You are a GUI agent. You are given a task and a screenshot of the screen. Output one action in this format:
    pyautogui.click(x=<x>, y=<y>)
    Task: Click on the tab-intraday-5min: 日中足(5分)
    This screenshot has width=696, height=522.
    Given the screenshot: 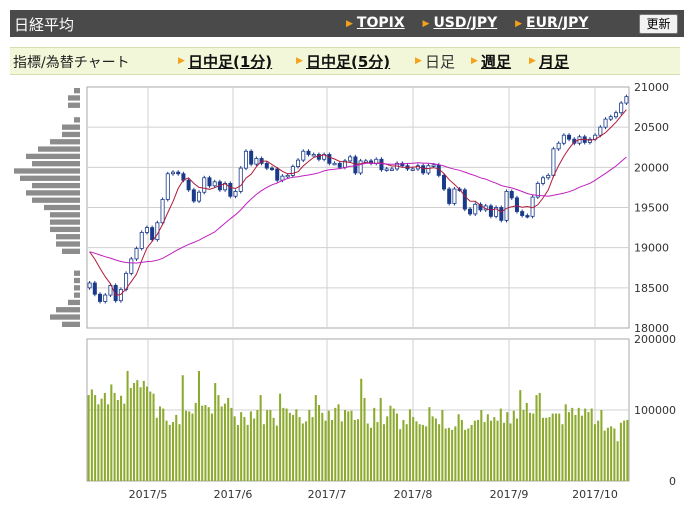 What is the action you would take?
    pyautogui.click(x=348, y=62)
    